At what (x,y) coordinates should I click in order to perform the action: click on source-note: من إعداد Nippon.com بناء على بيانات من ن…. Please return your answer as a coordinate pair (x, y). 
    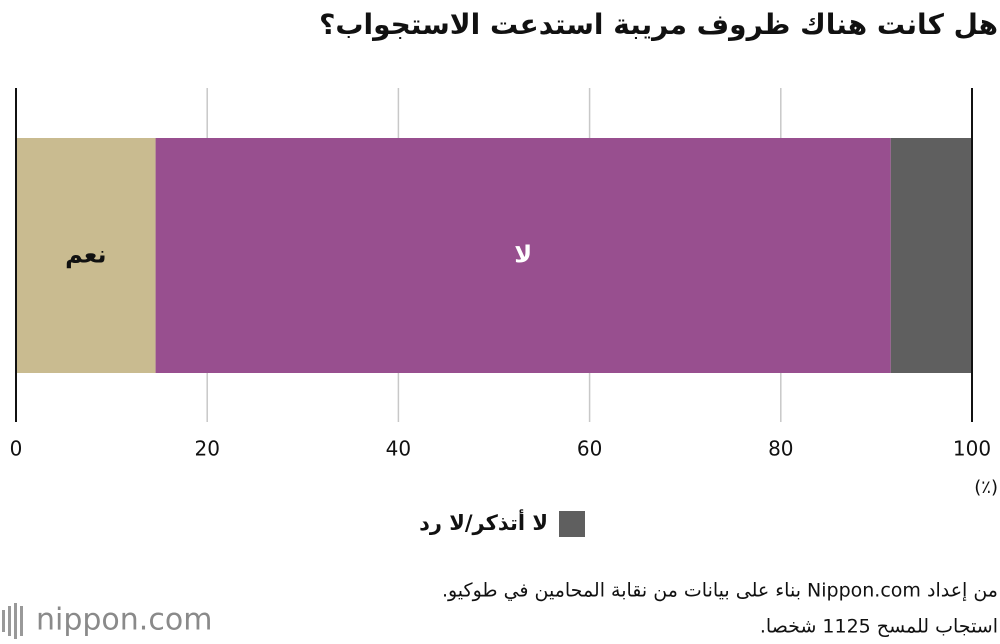
    Looking at the image, I should click on (720, 591).